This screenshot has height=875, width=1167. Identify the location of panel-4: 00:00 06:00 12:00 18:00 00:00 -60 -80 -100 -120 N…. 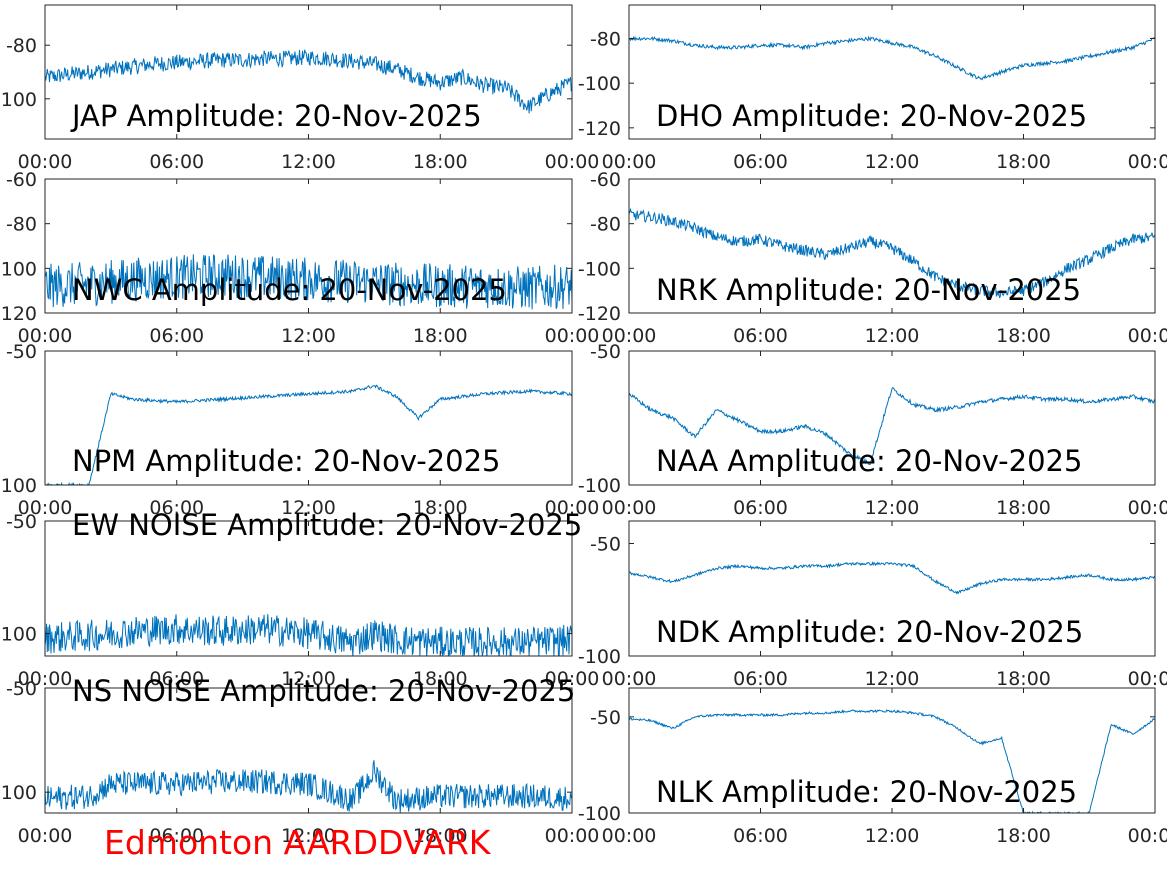
(872, 258).